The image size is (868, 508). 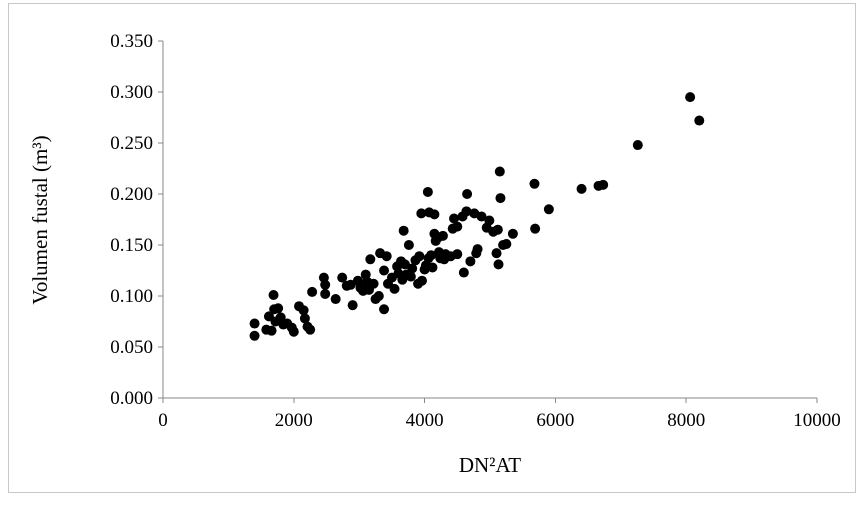 What do you see at coordinates (131, 398) in the screenshot?
I see `y-tick-label: 0.000` at bounding box center [131, 398].